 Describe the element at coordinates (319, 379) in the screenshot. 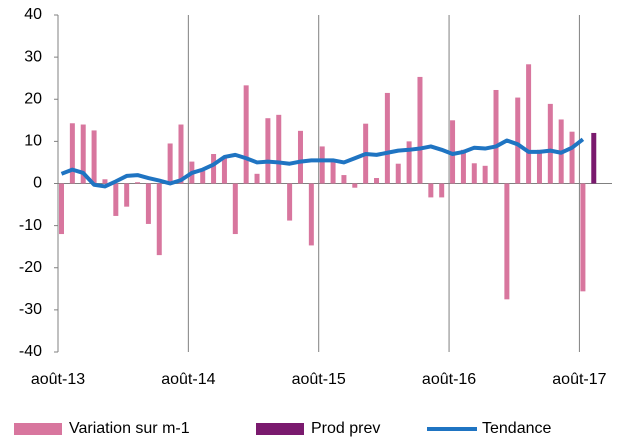

I see `x-tick-label: août-15` at that location.